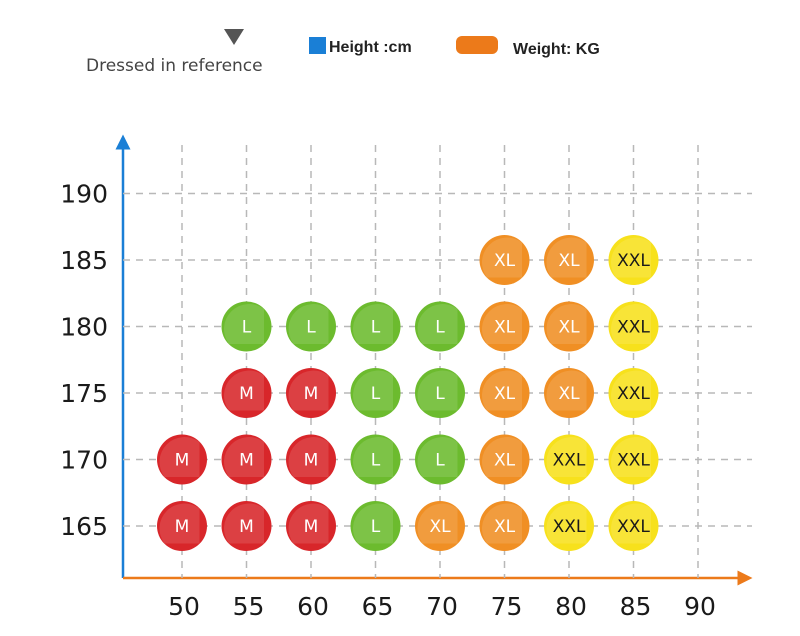  I want to click on x-tick-label: 50, so click(184, 606).